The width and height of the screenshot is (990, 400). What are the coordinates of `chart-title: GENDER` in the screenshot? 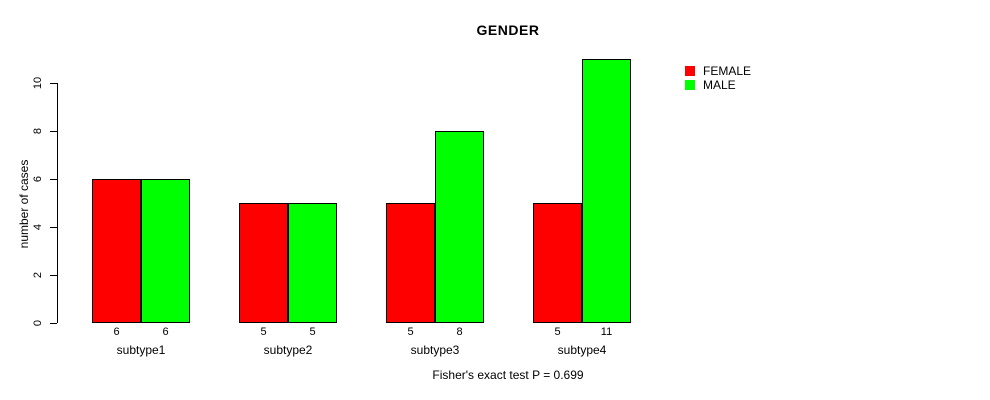 It's located at (508, 30).